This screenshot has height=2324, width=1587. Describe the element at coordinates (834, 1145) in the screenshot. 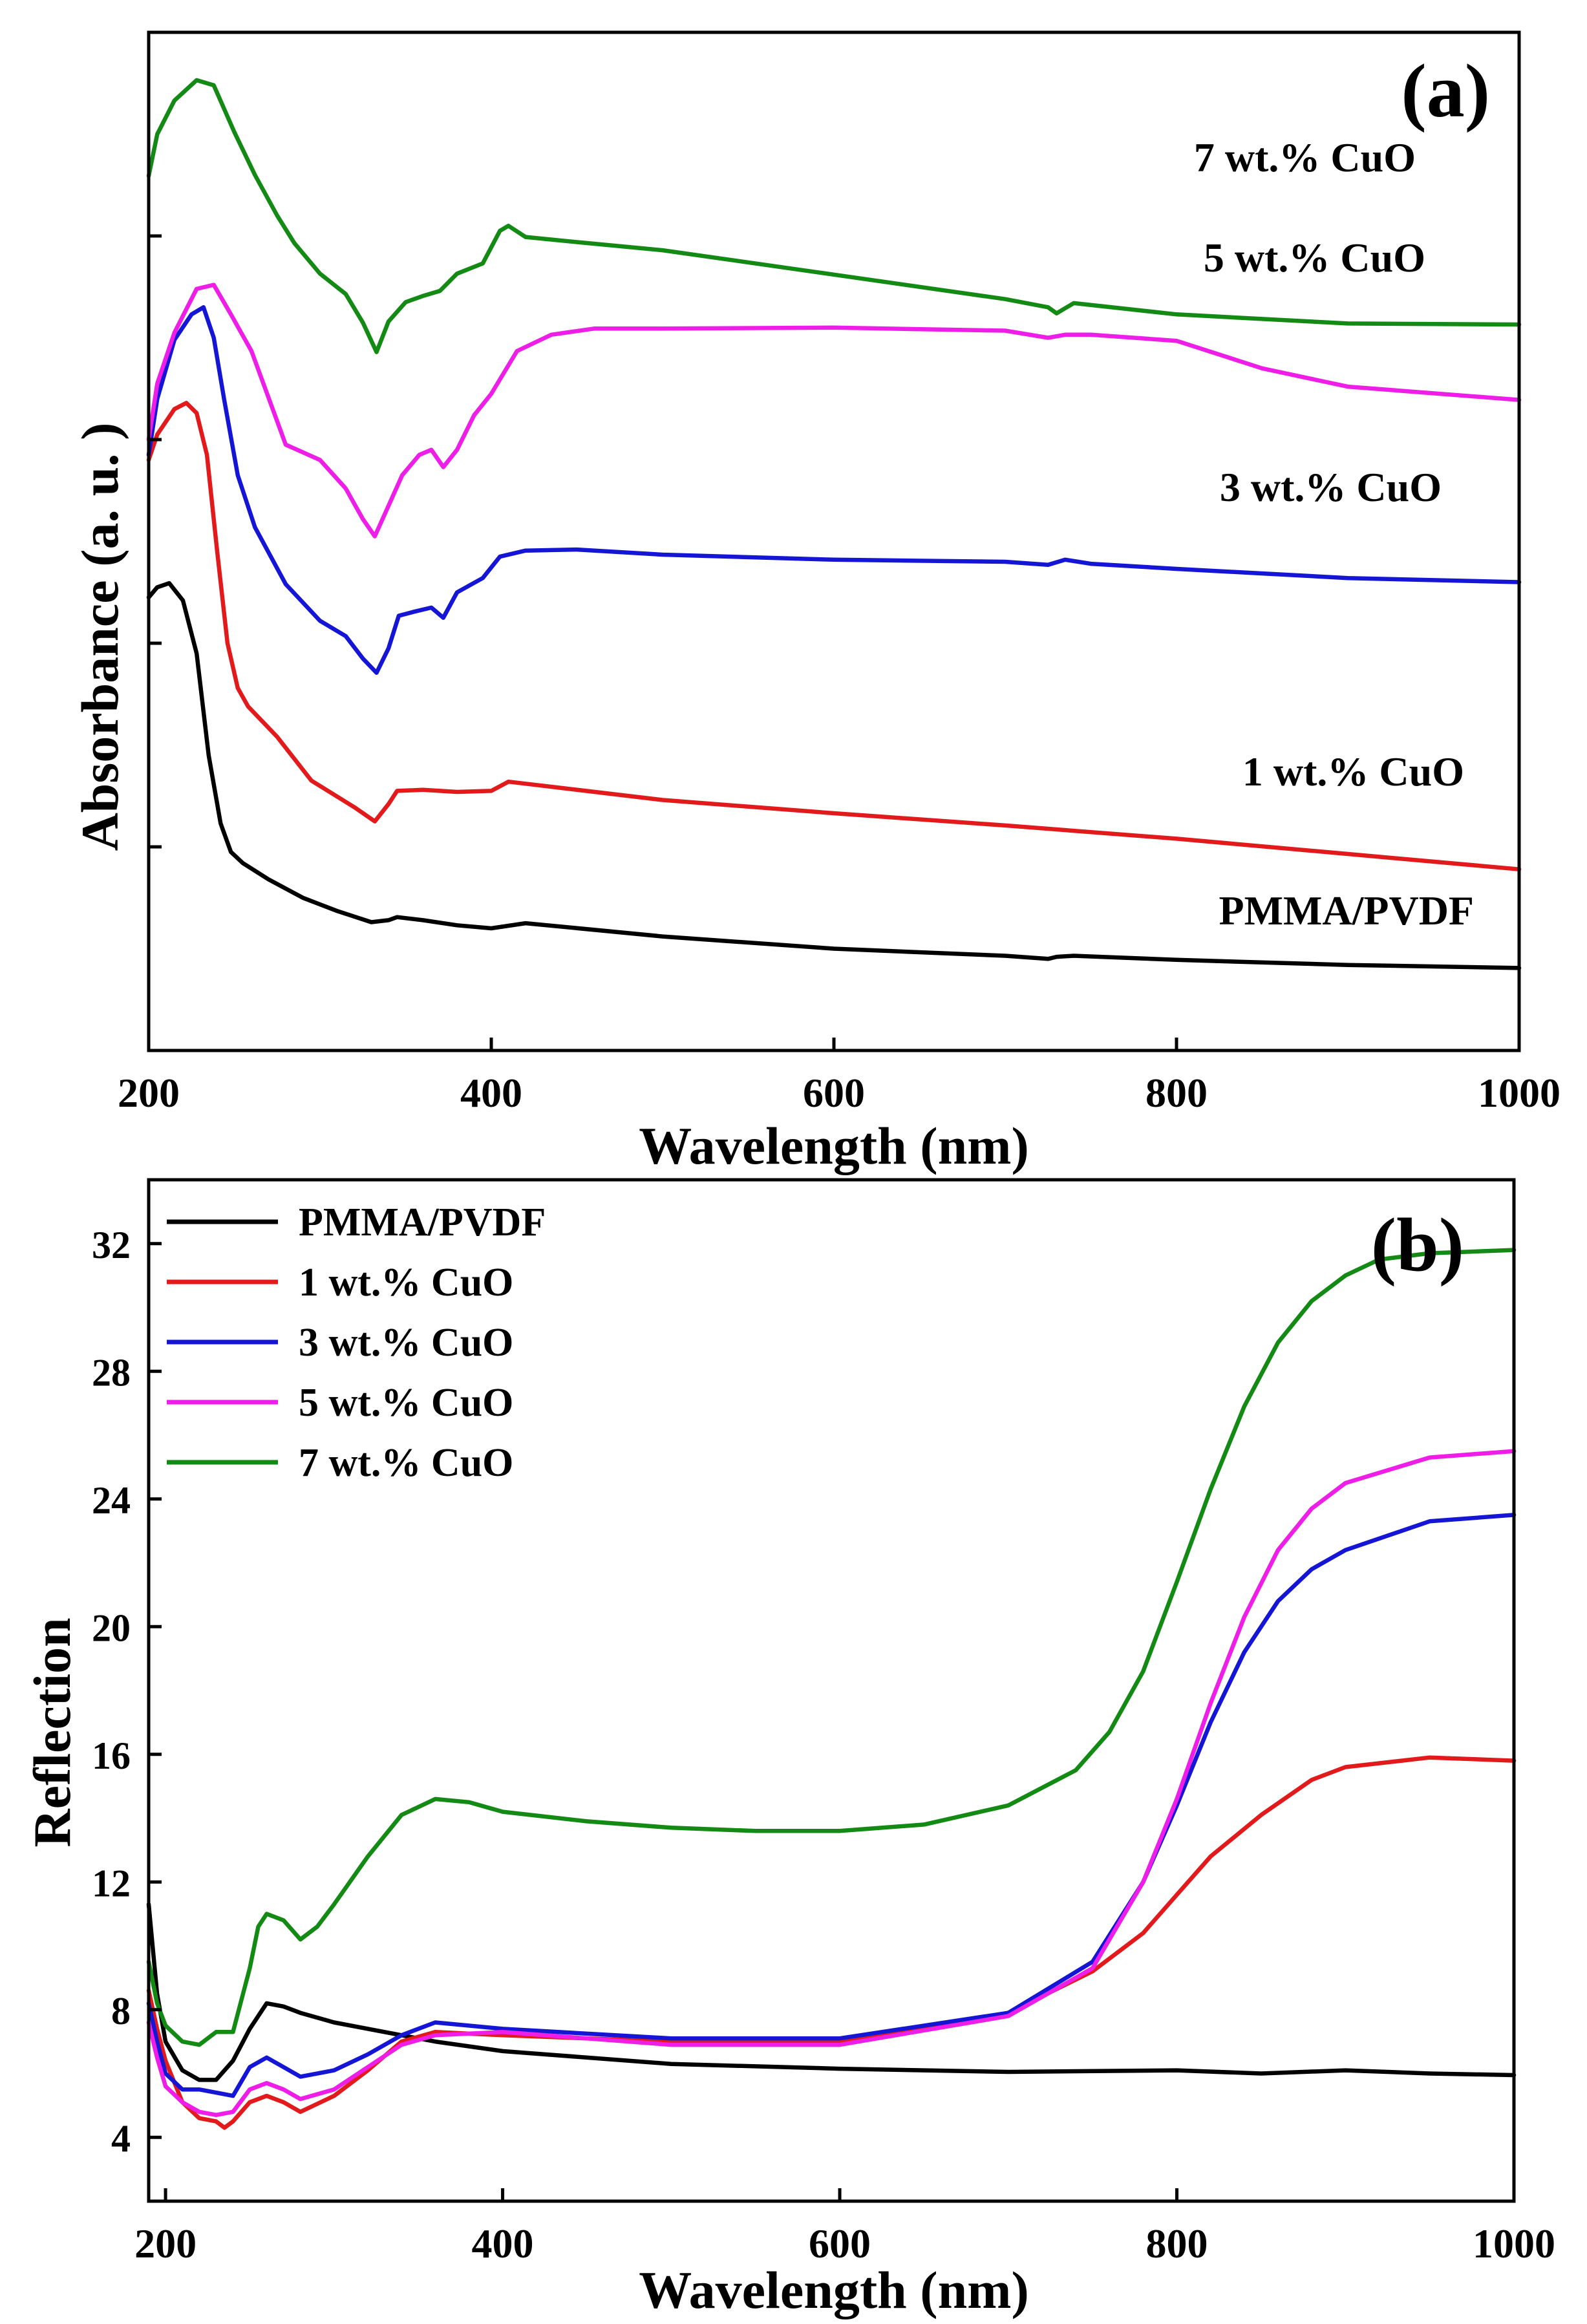

I see `panel-a-x-axis-label: Wavelength (nm)` at that location.